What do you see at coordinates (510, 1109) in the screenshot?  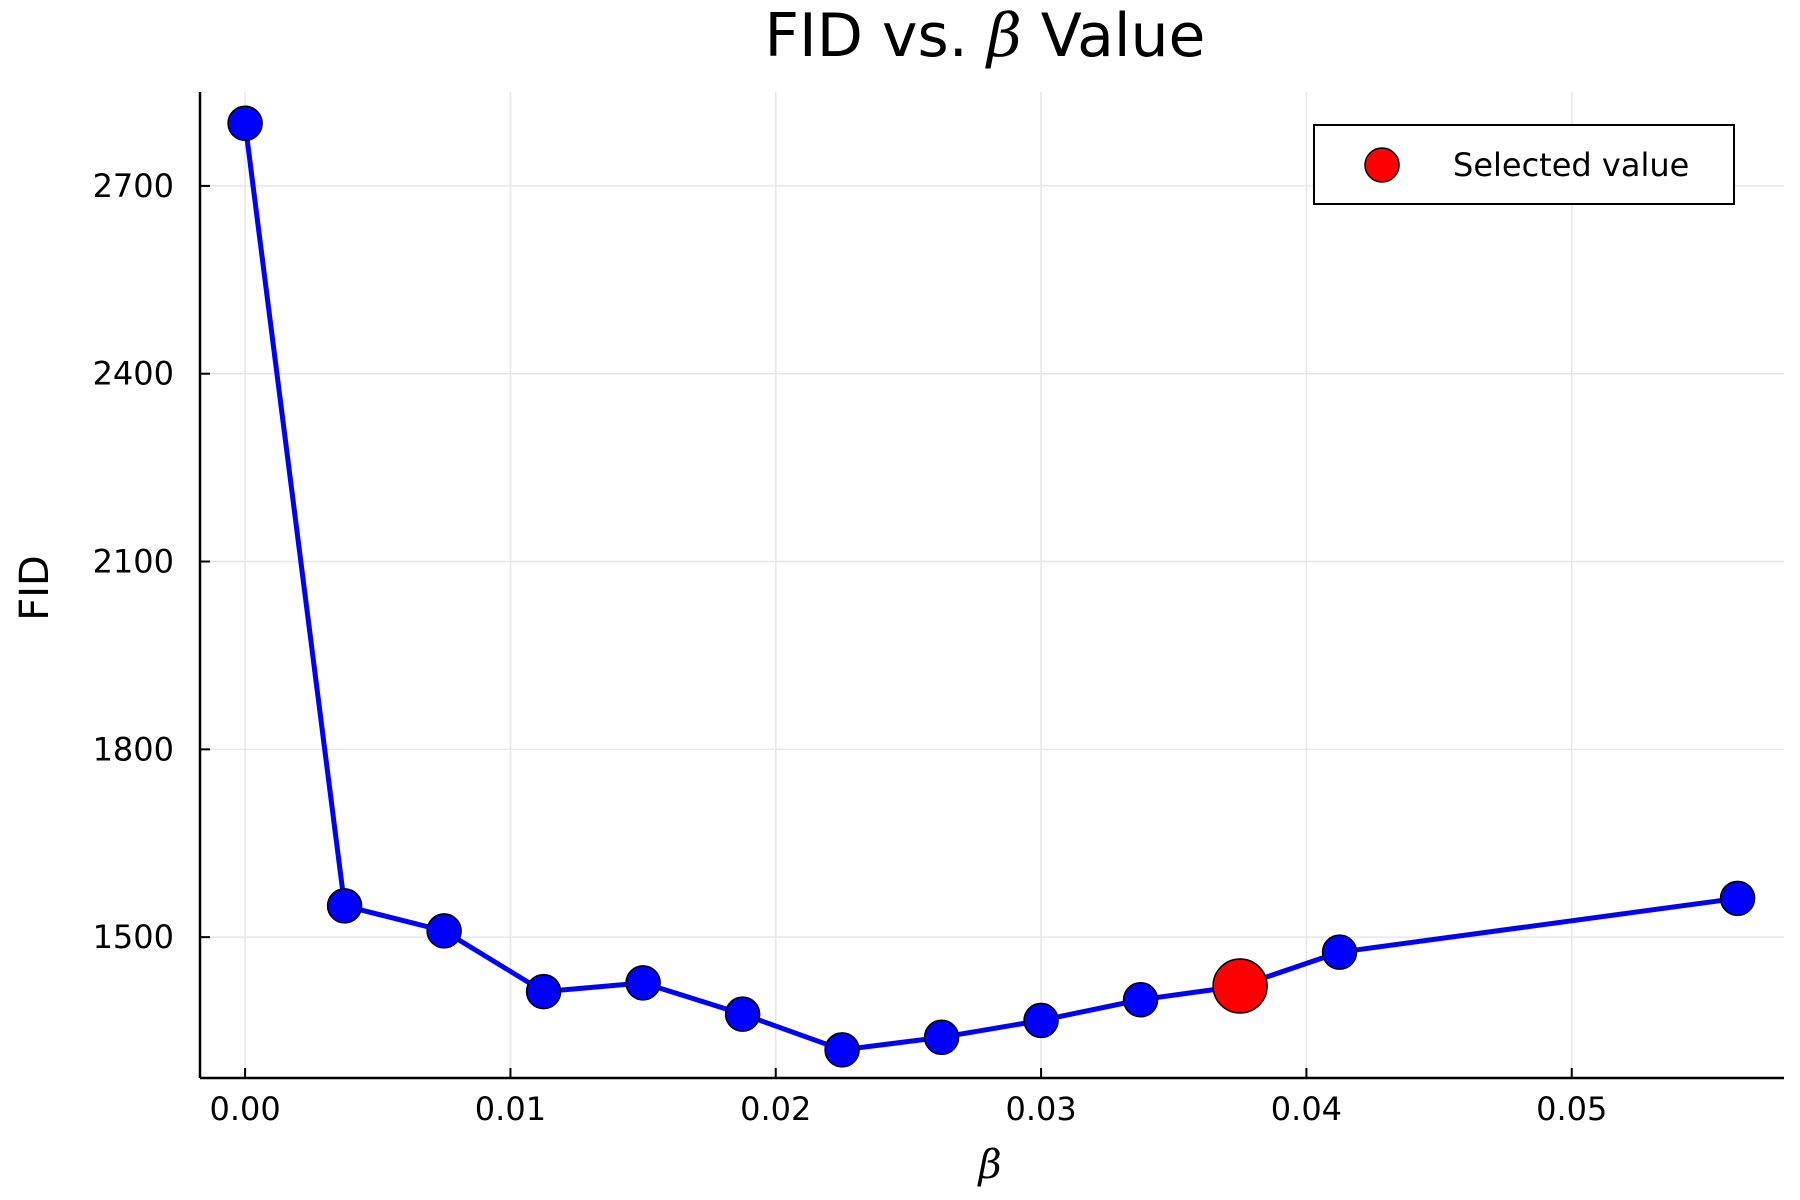 I see `x-tick-label: 0.01` at bounding box center [510, 1109].